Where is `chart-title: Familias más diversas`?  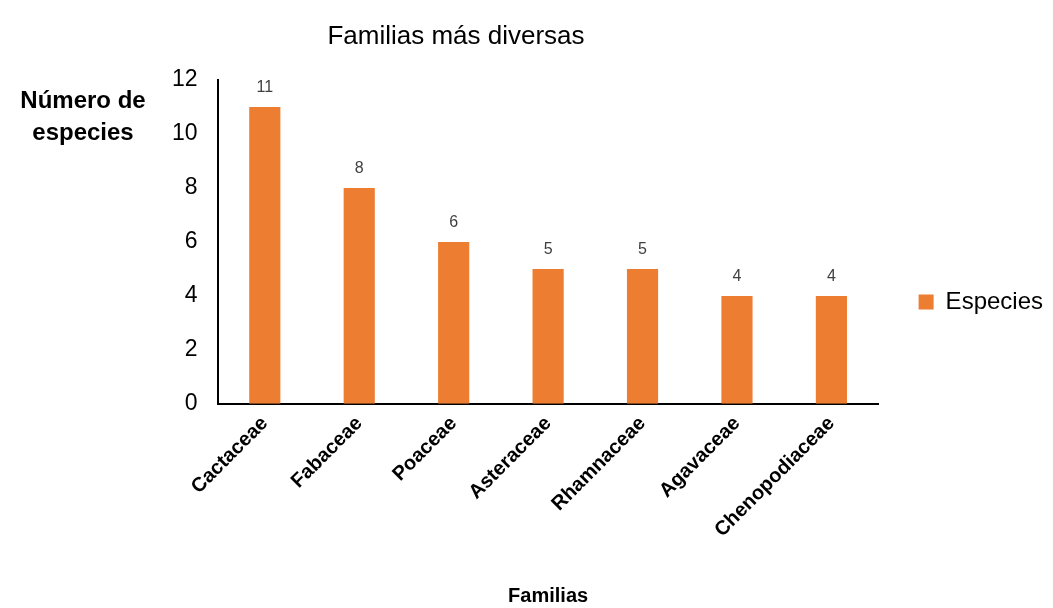 chart-title: Familias más diversas is located at coordinates (456, 35).